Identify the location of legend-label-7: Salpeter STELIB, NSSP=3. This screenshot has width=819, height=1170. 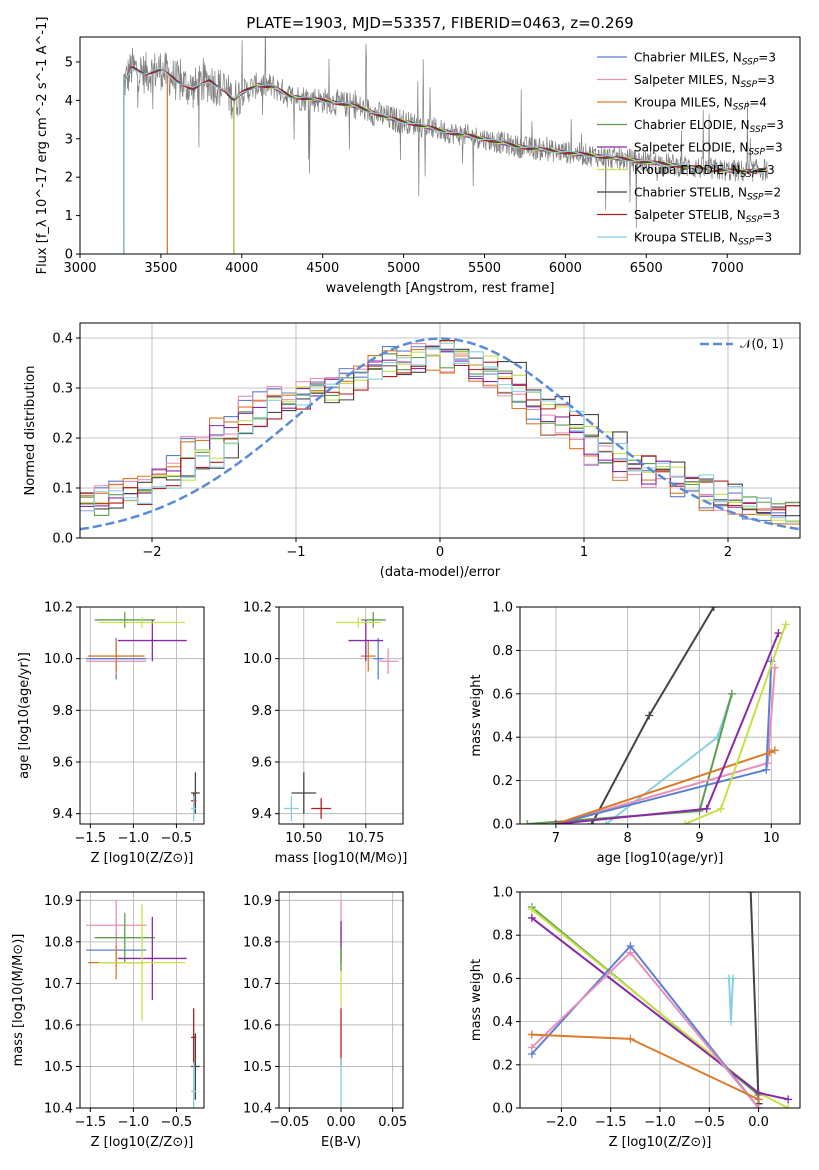
(707, 216).